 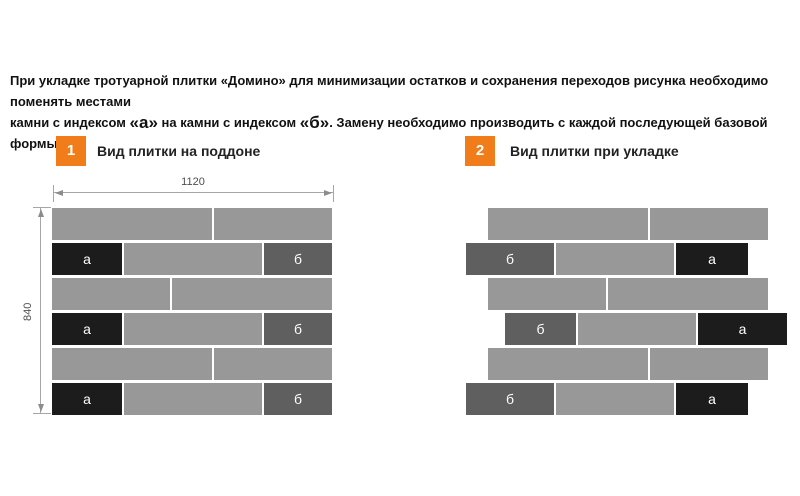 I want to click on dim-width-label: 1120, so click(x=193, y=182).